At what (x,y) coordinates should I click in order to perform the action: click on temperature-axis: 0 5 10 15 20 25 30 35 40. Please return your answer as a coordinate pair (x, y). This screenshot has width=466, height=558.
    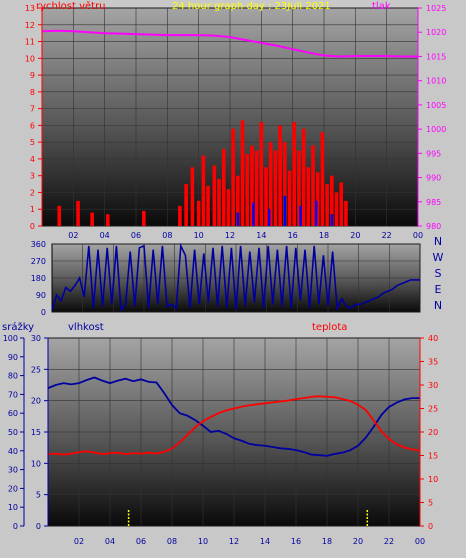
    Looking at the image, I should click on (428, 432).